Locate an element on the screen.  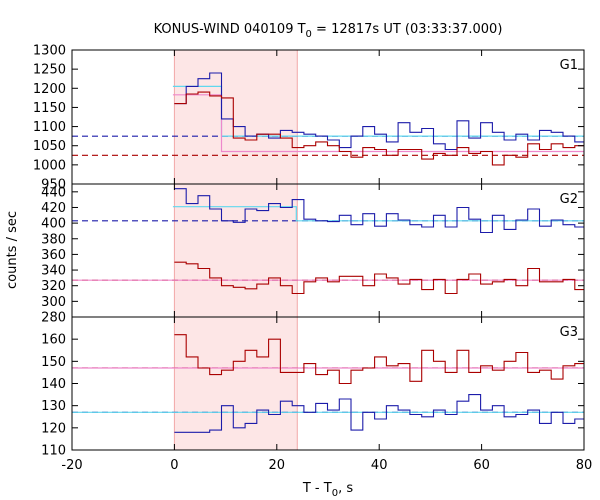
x-tick-label: -20 is located at coordinates (71, 465).